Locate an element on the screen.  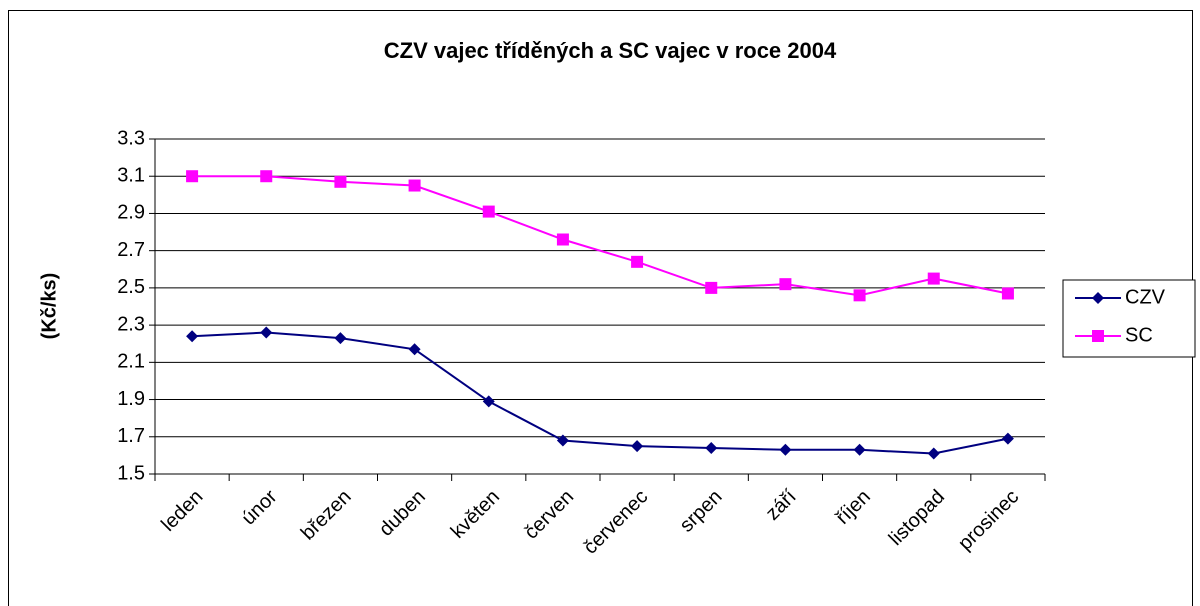
y-tick-label: 2.5 is located at coordinates (131, 287).